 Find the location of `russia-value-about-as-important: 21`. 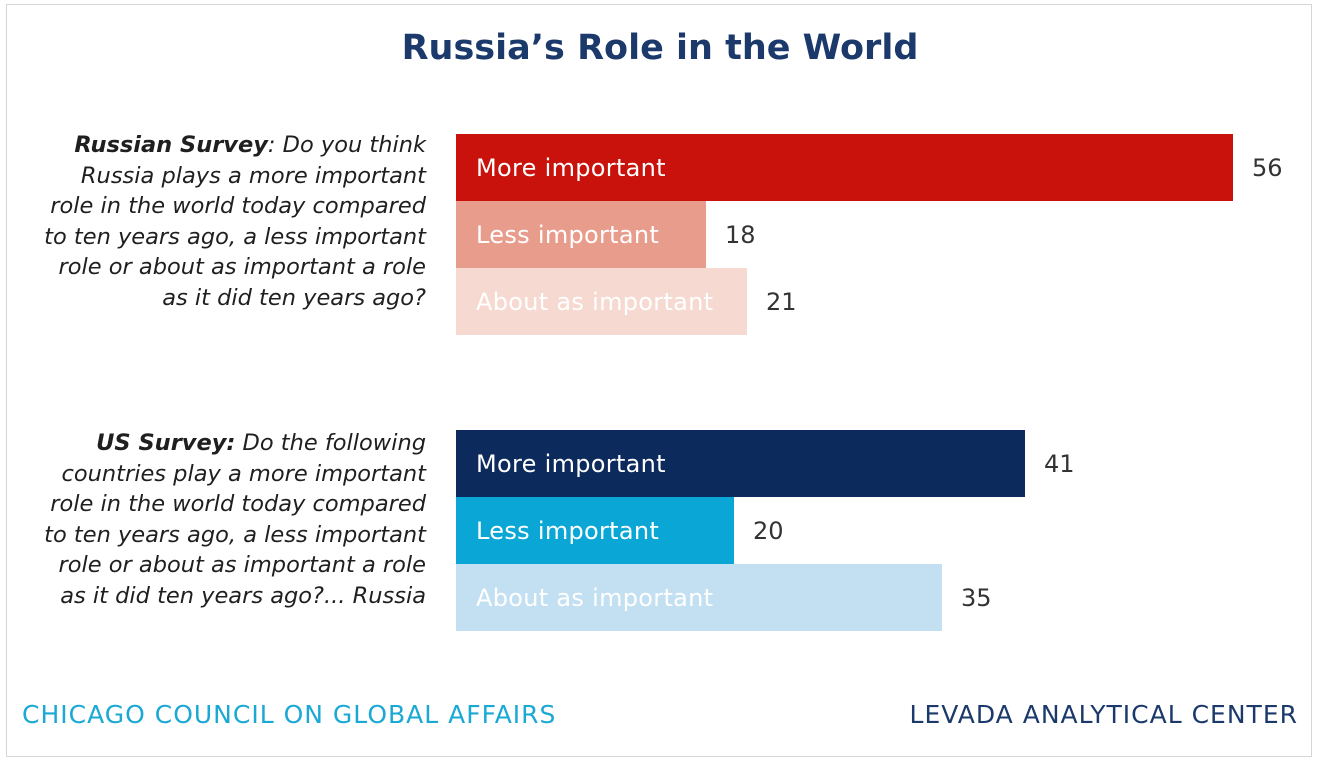

russia-value-about-as-important: 21 is located at coordinates (781, 301).